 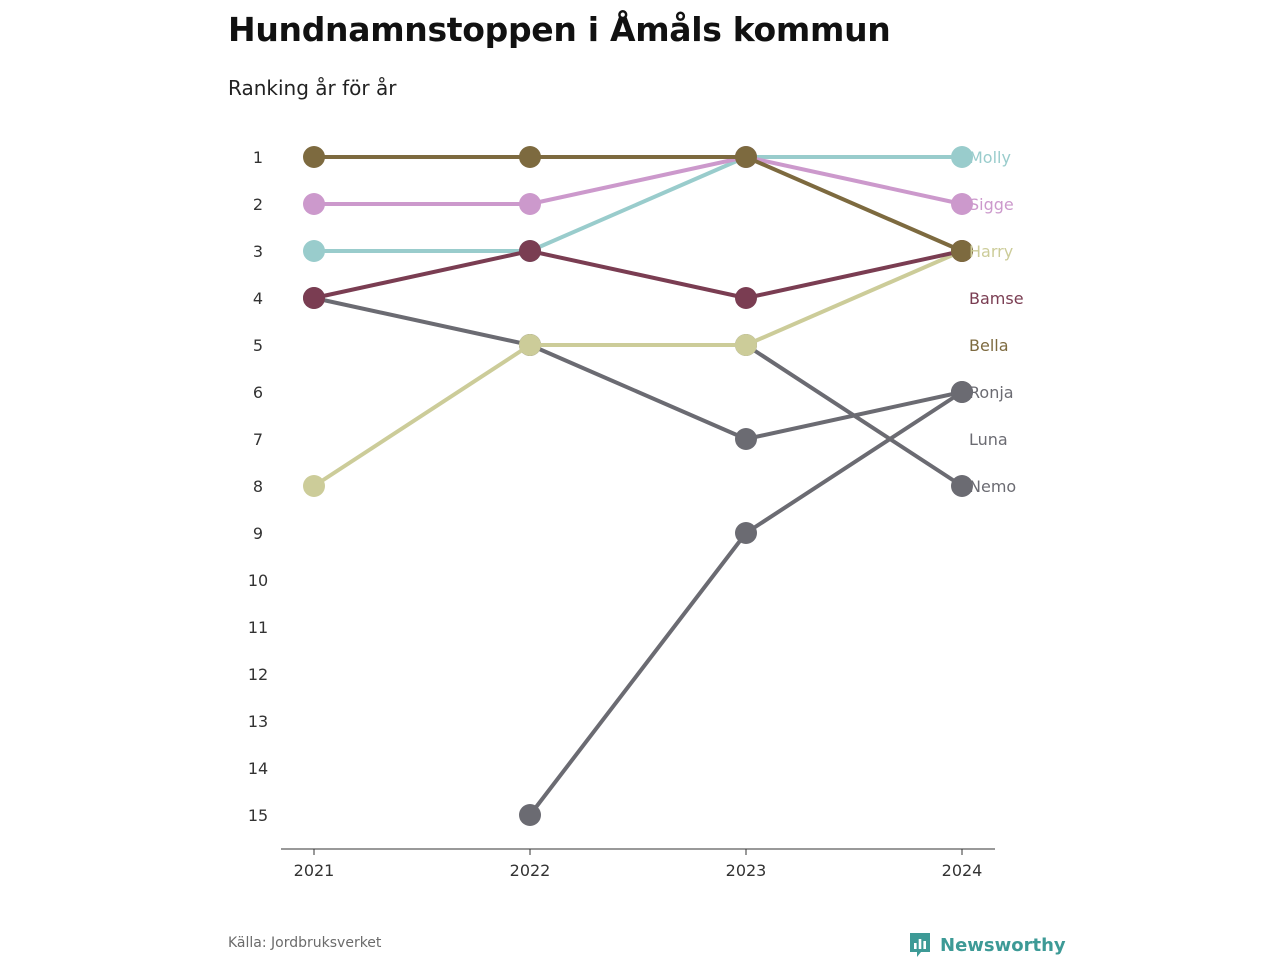 I want to click on y-tick-label: 12, so click(x=258, y=674).